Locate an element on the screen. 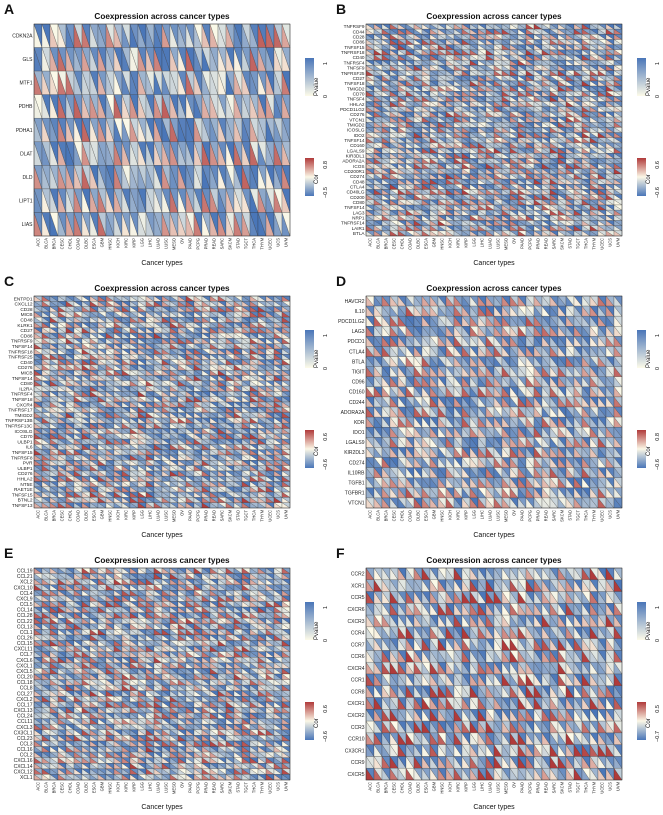 This screenshot has width=663, height=815. row-label: CD160 is located at coordinates (357, 145).